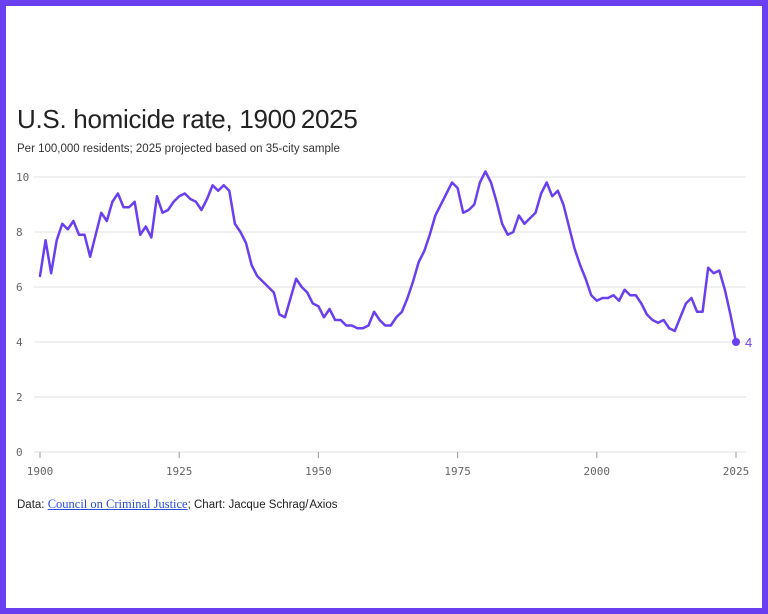  Describe the element at coordinates (32, 505) in the screenshot. I see `data-prefix: Data:` at that location.